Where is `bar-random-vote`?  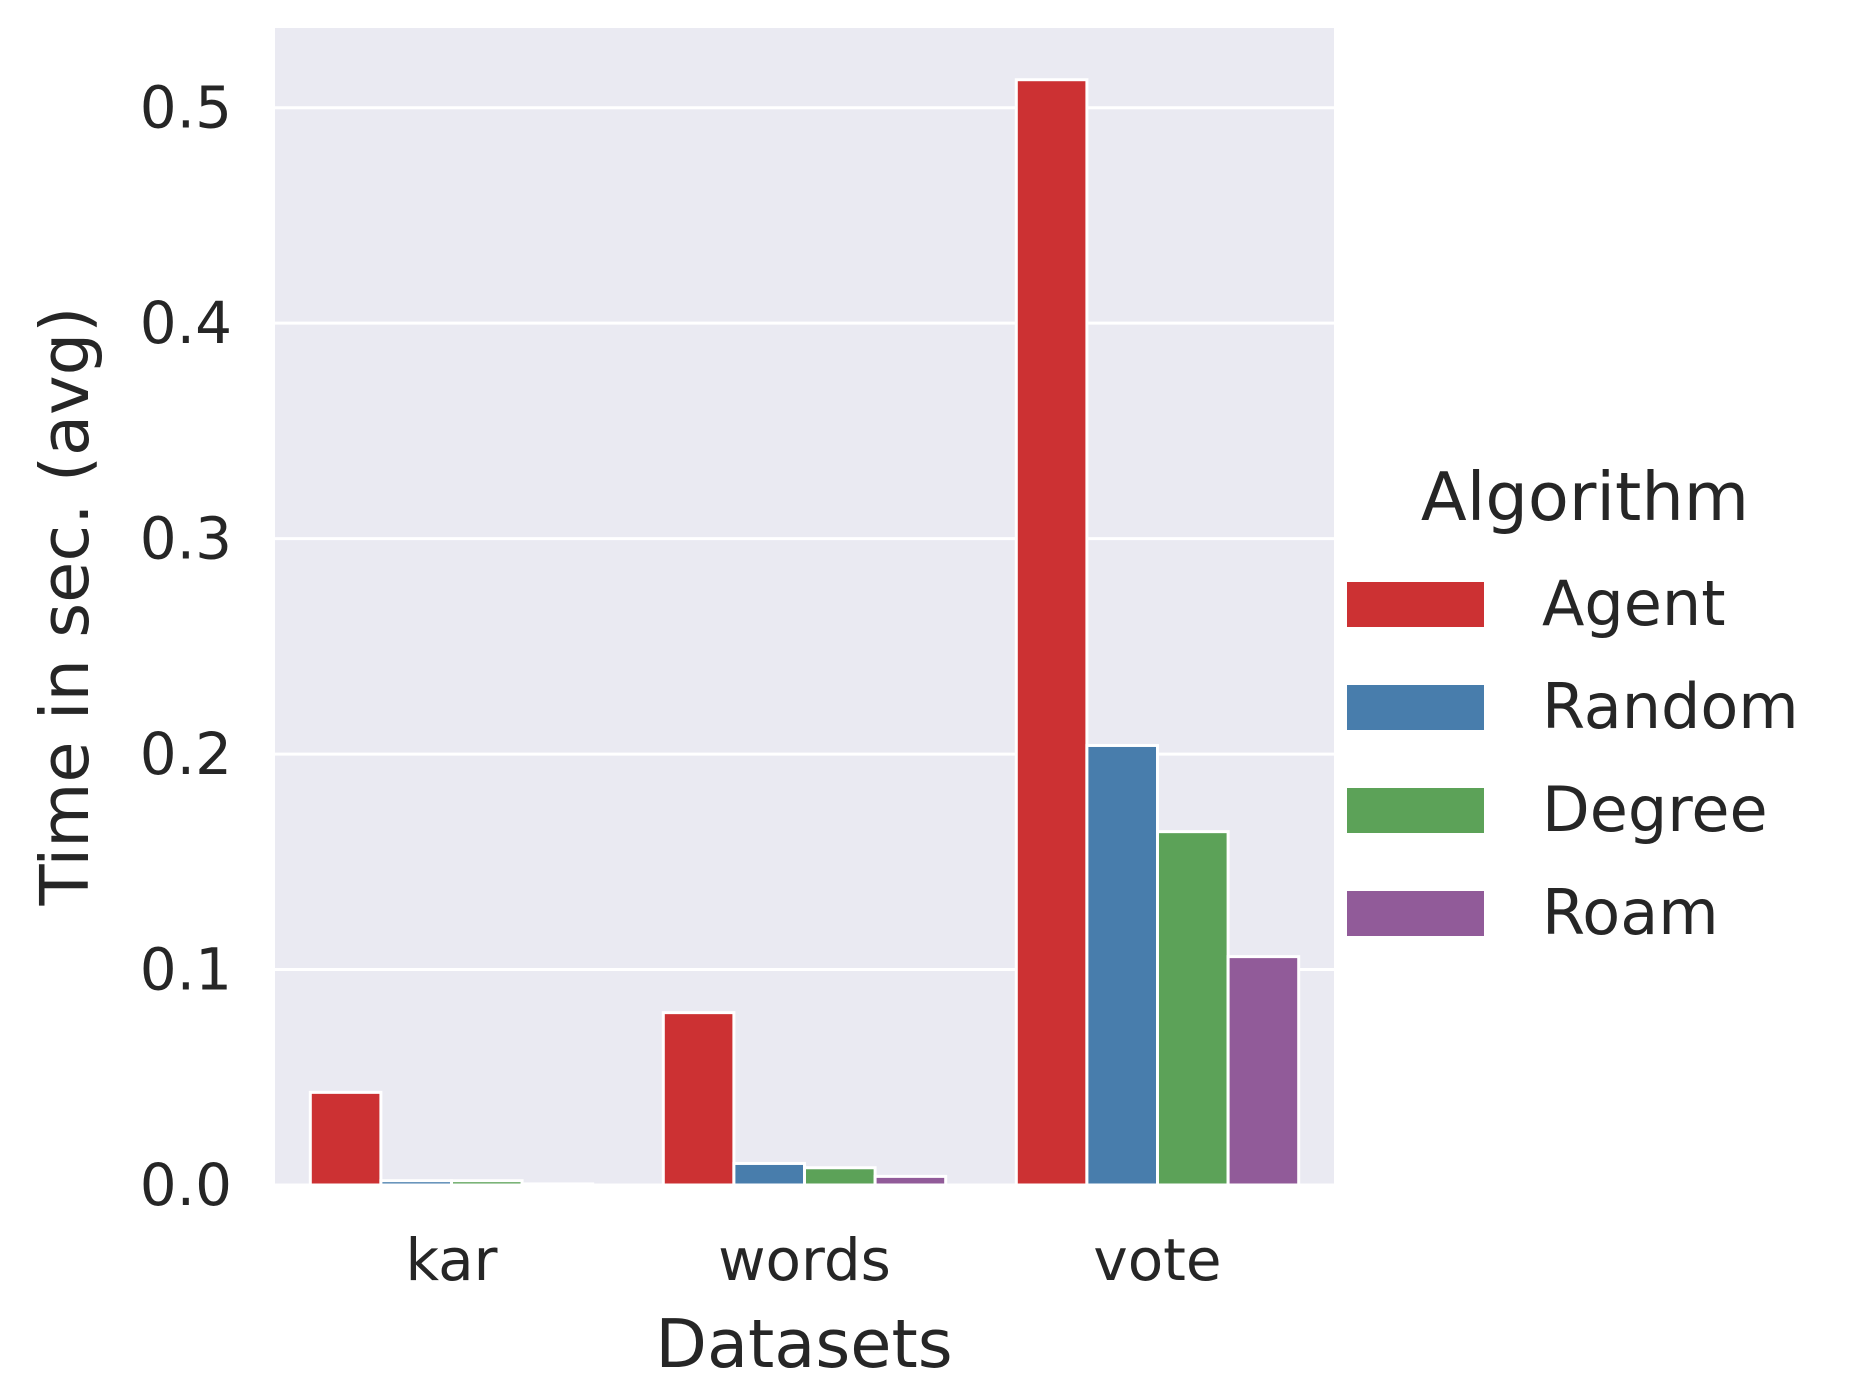 bar-random-vote is located at coordinates (1122, 965).